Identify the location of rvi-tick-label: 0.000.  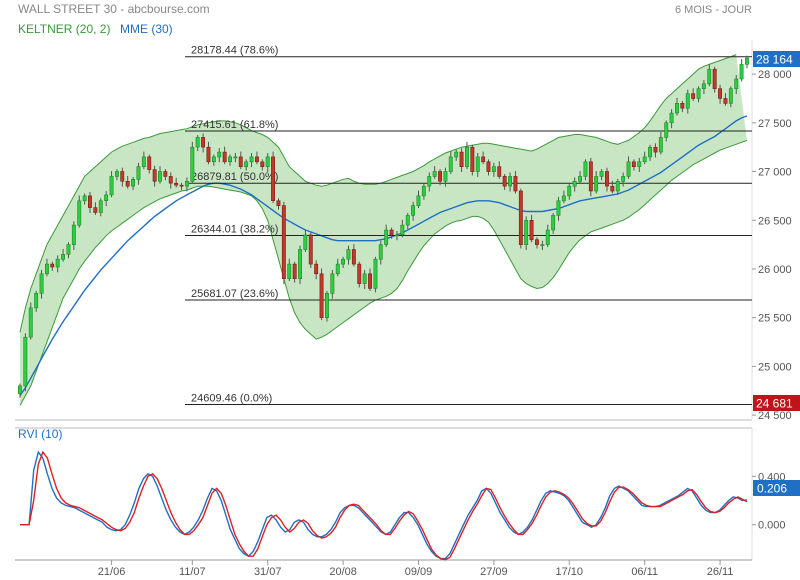
(772, 526).